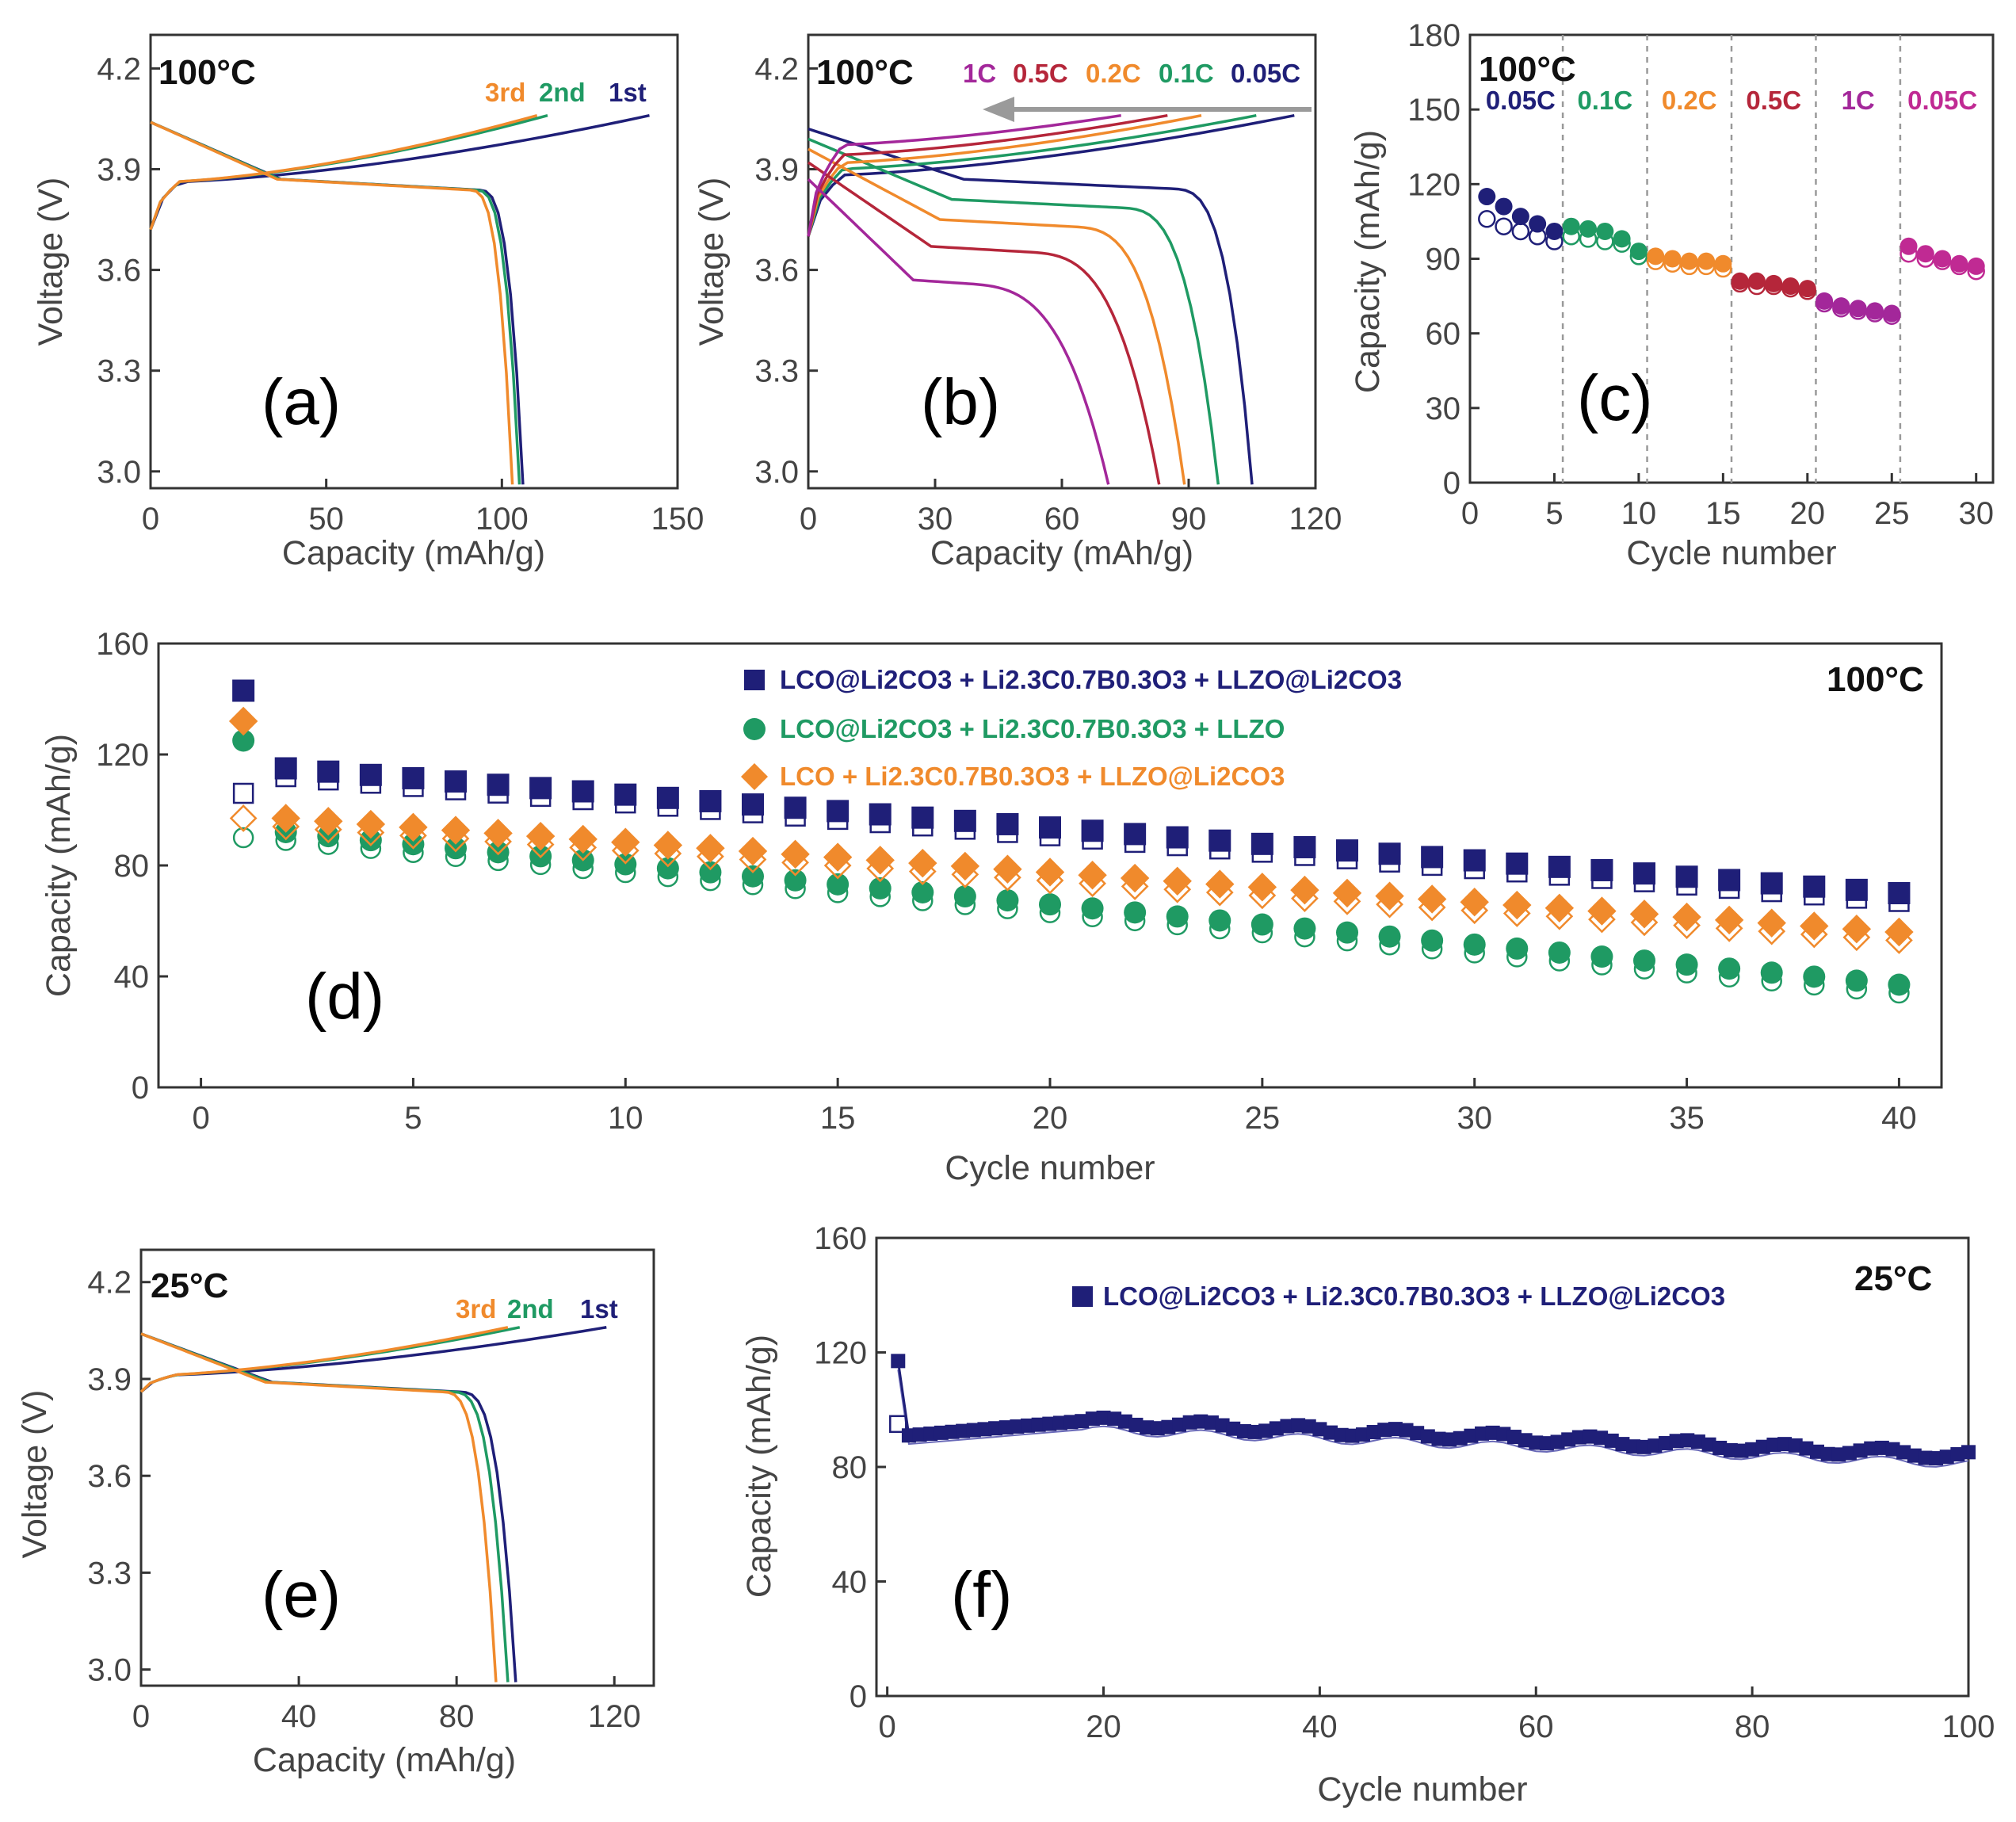  Describe the element at coordinates (141, 1716) in the screenshot. I see `x-tick-label-e: 0` at that location.